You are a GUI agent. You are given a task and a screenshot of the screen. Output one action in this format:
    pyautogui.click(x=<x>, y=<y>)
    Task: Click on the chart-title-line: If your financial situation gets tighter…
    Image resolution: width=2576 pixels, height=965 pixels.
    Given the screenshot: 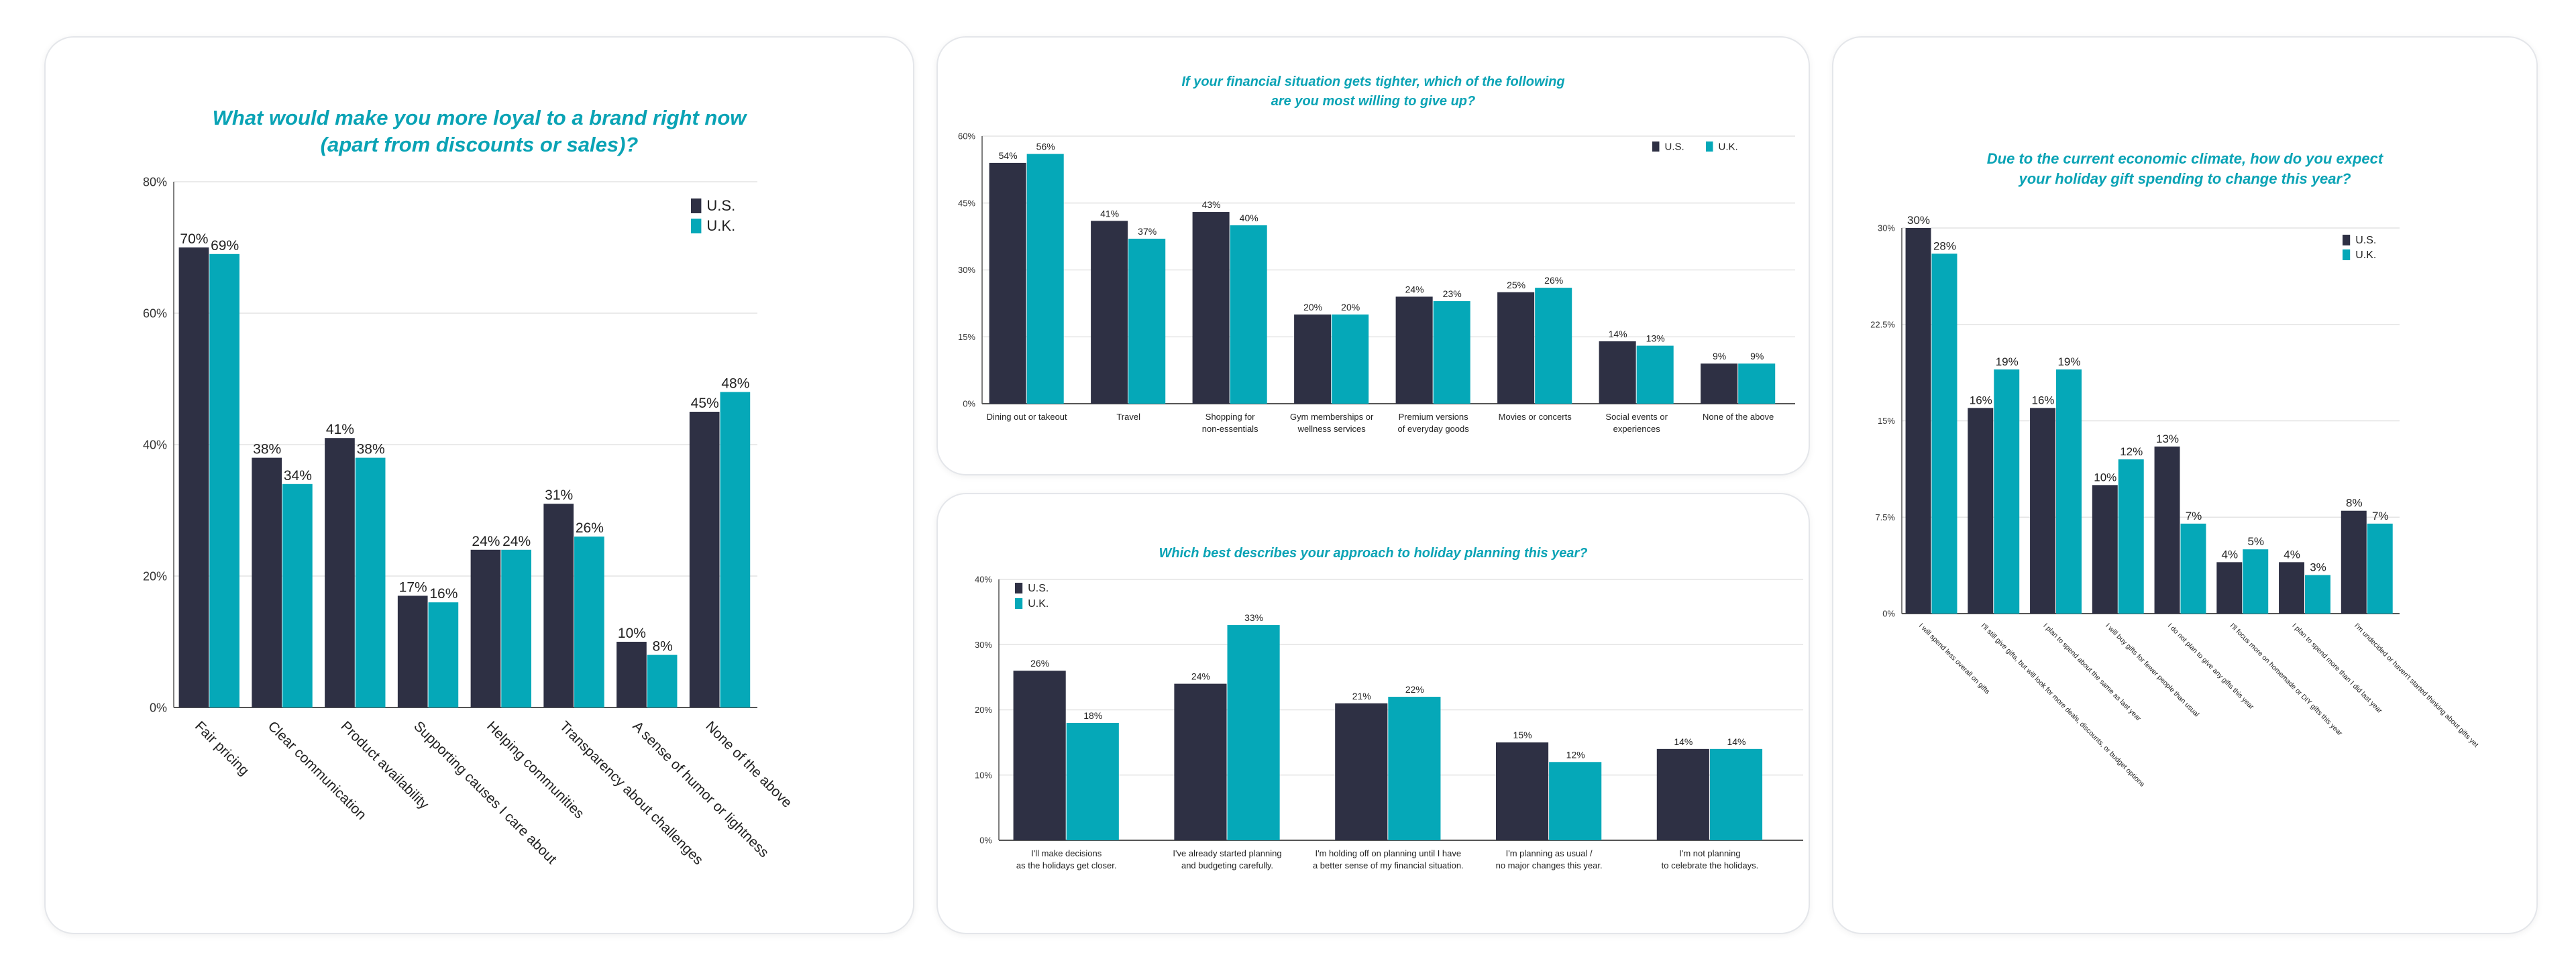 What is the action you would take?
    pyautogui.click(x=1373, y=81)
    